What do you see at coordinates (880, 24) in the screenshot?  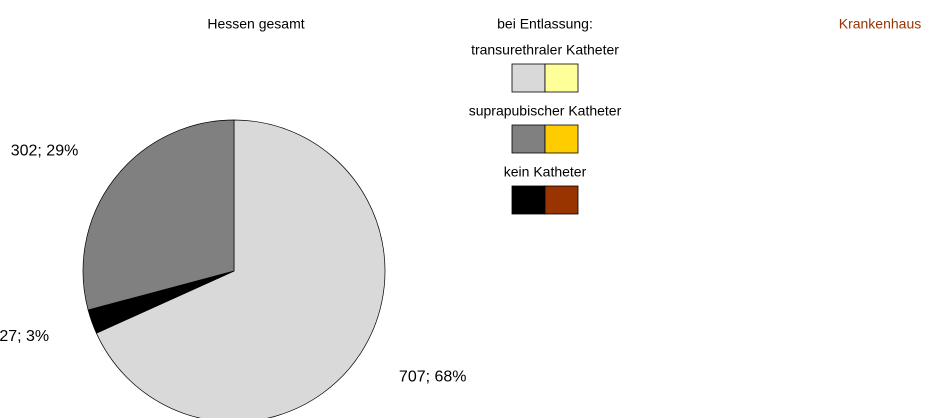 I see `second-chart-title: Krankenhaus` at bounding box center [880, 24].